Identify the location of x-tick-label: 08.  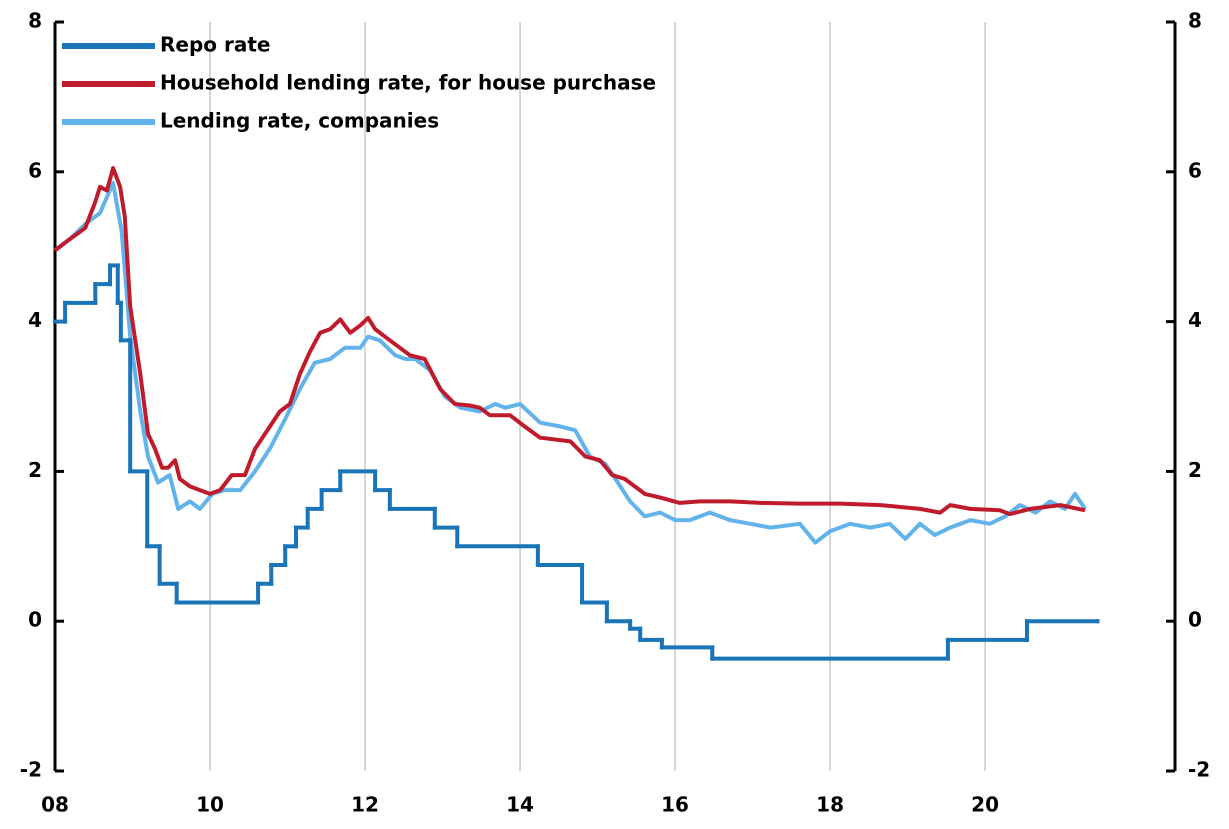
(55, 805).